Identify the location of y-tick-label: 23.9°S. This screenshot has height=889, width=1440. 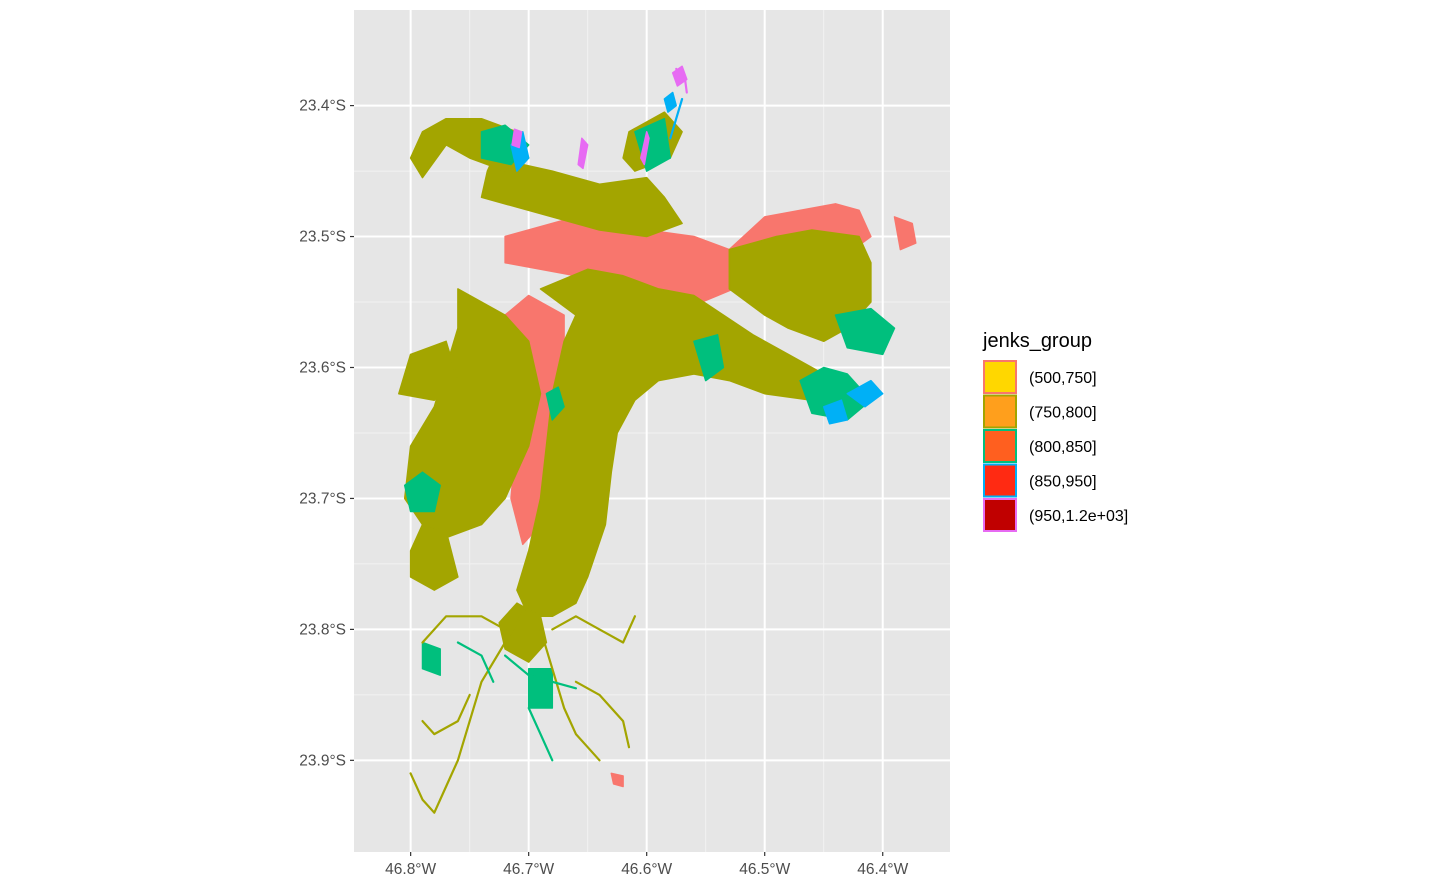
(322, 760).